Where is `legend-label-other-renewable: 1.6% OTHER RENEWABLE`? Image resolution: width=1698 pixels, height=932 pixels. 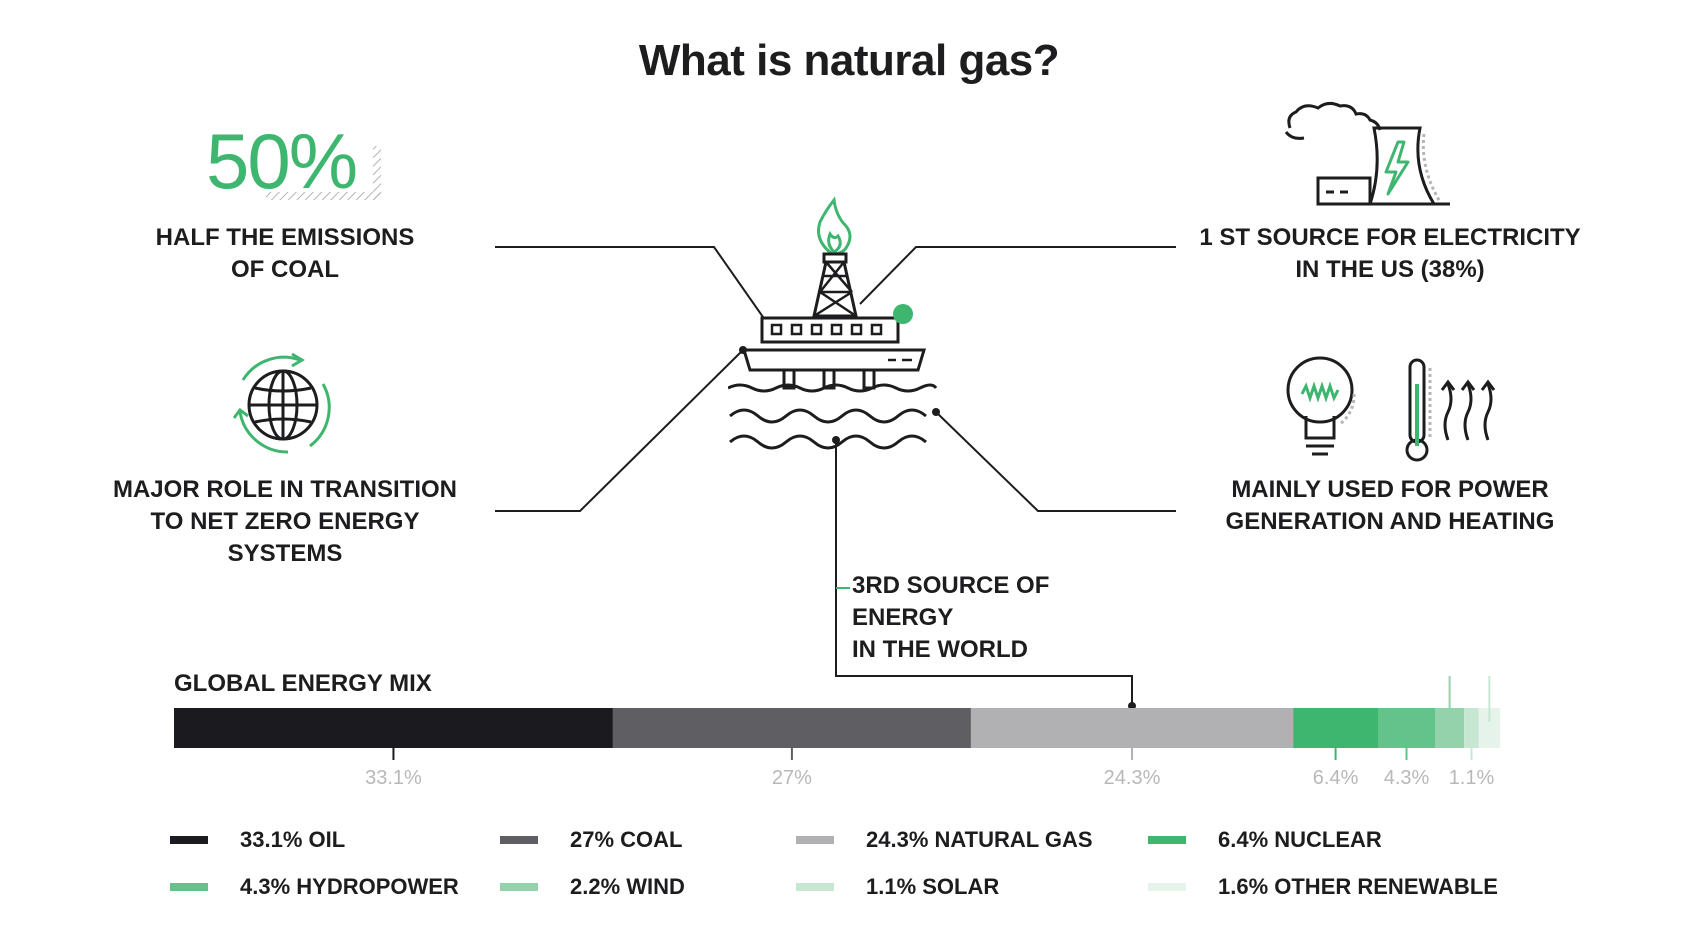 legend-label-other-renewable: 1.6% OTHER RENEWABLE is located at coordinates (1358, 886).